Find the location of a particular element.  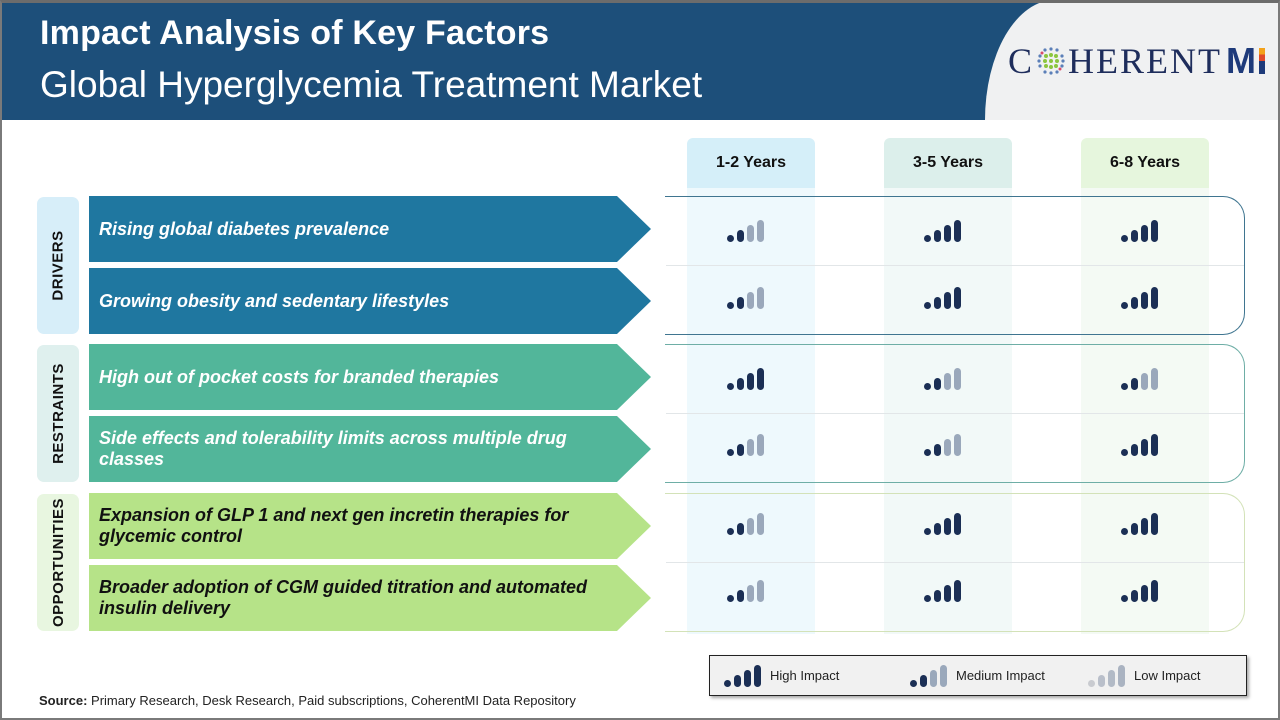

logo-mi: M is located at coordinates (1245, 61).